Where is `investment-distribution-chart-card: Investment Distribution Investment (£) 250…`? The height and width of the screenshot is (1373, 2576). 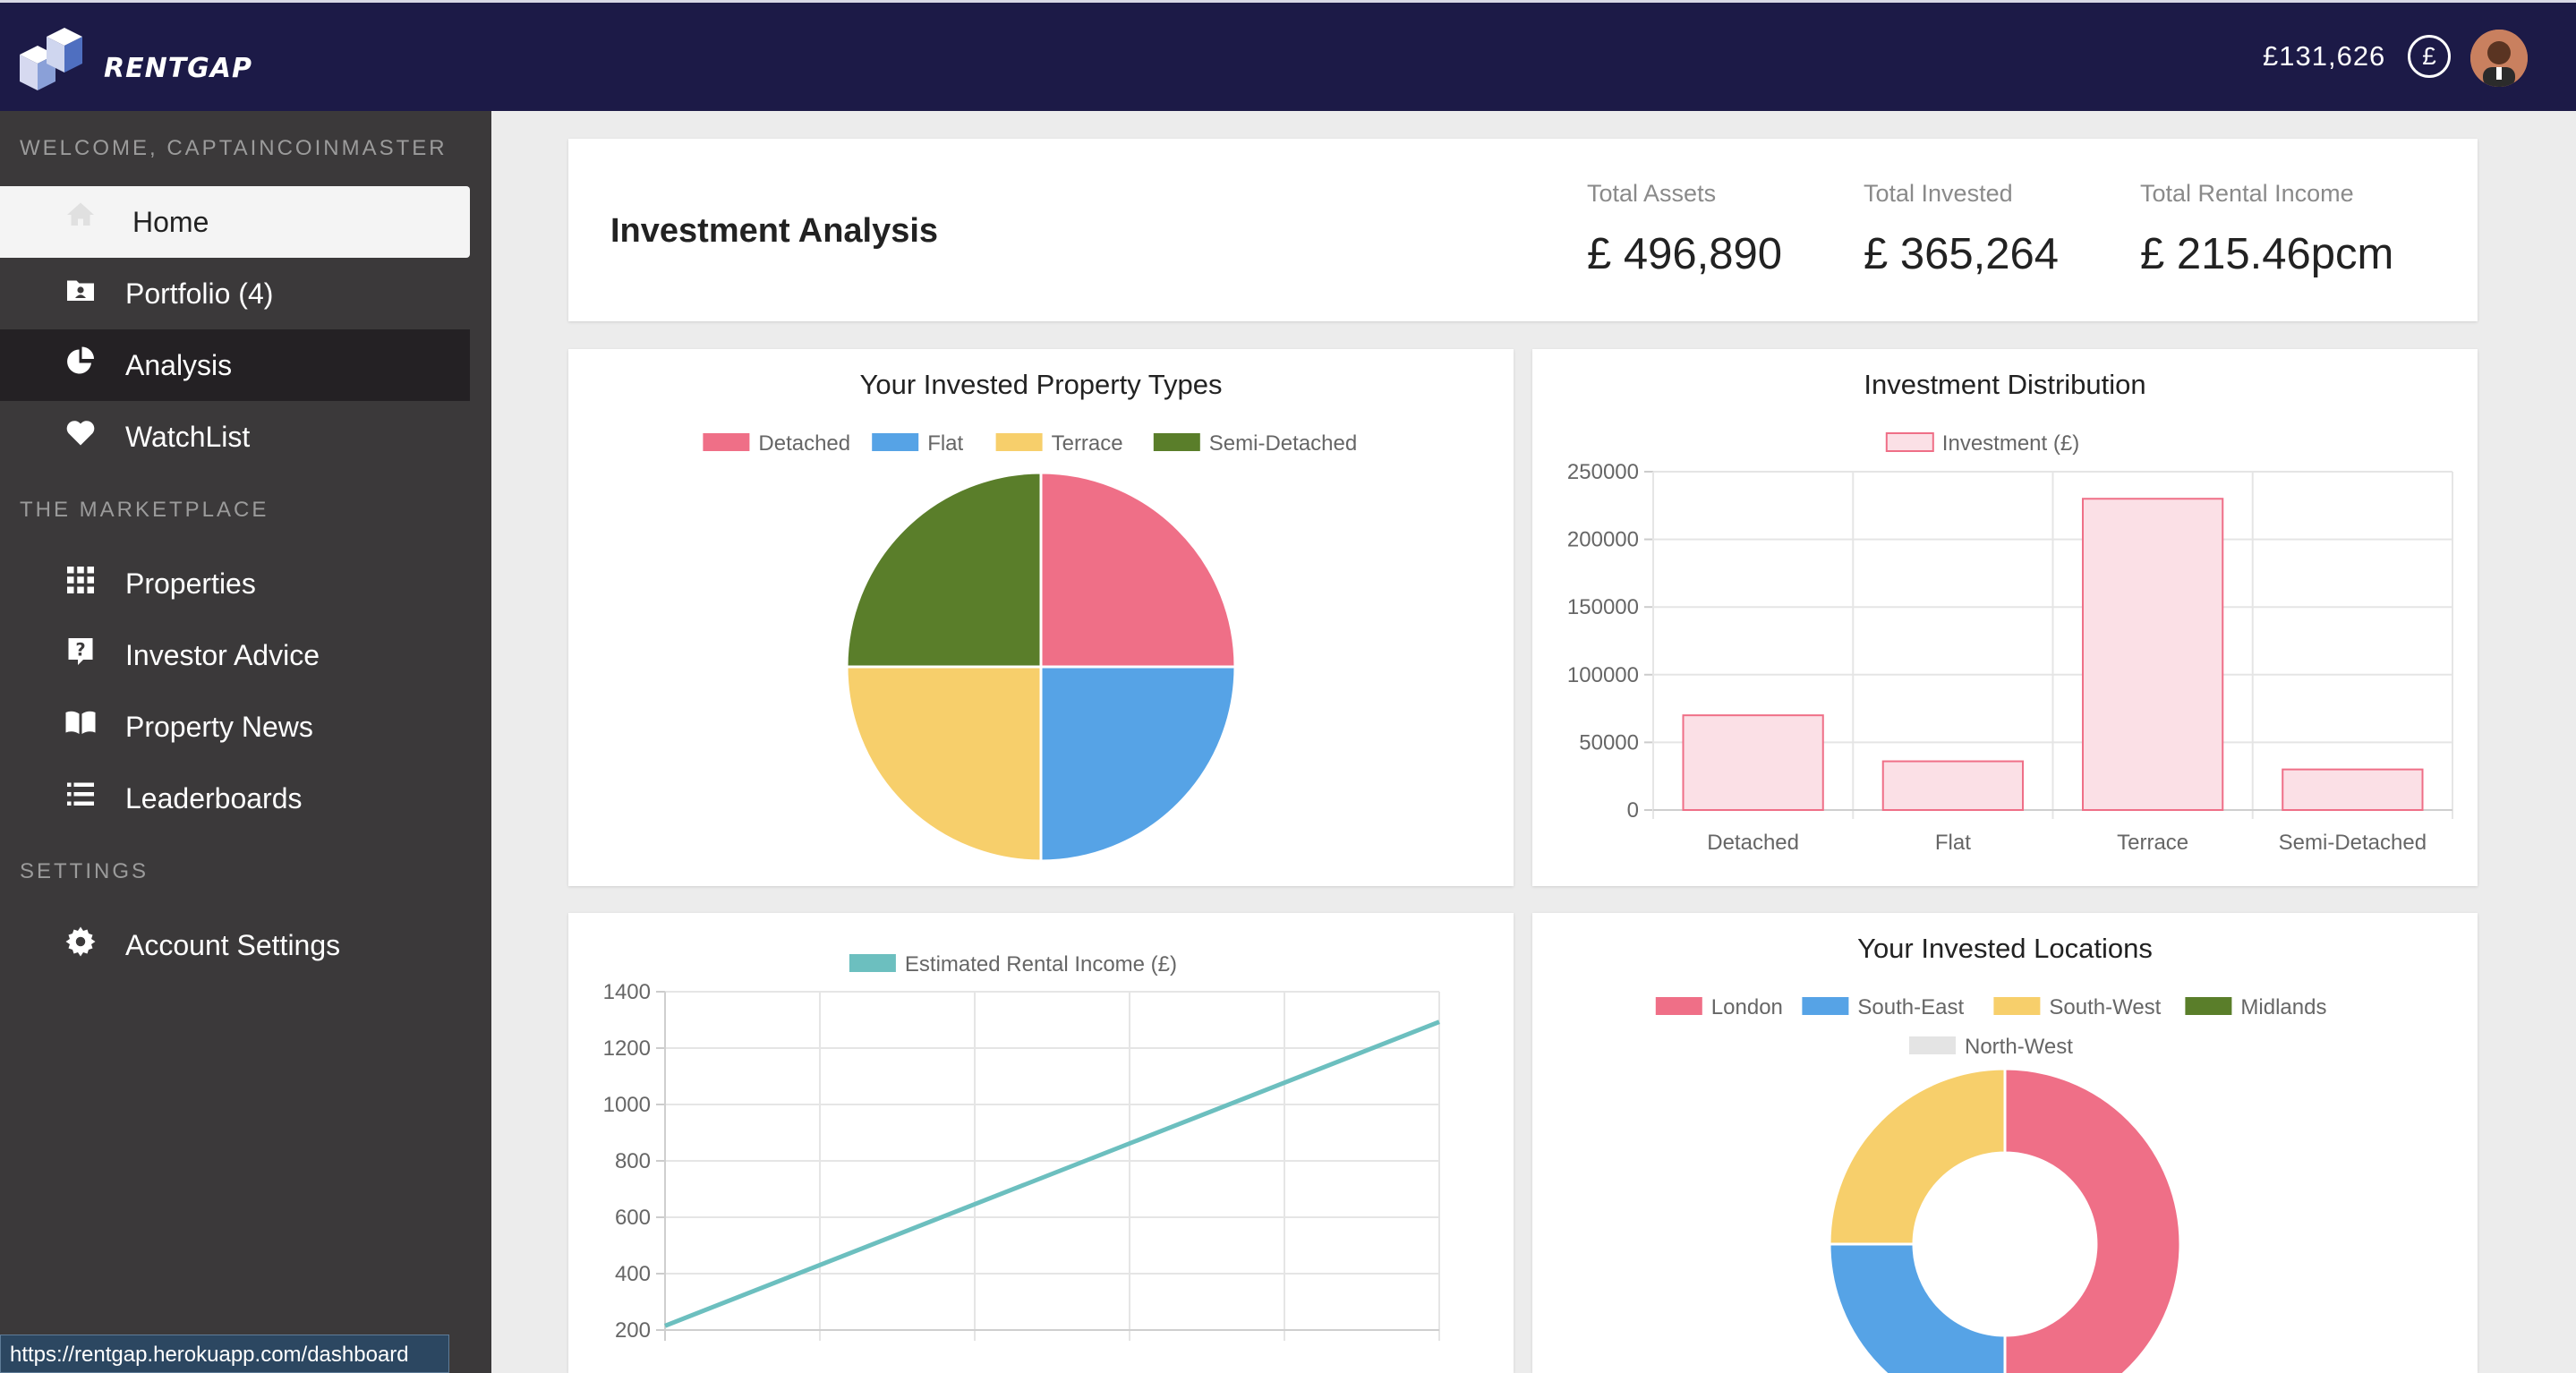 investment-distribution-chart-card: Investment Distribution Investment (£) 250… is located at coordinates (2005, 617).